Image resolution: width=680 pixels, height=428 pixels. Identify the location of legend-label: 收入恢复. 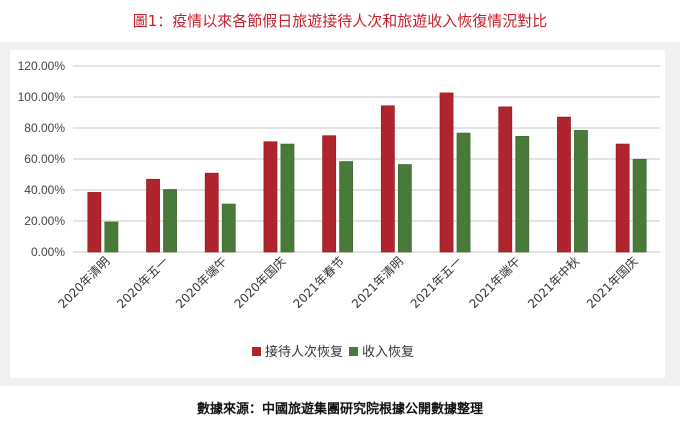
(388, 352).